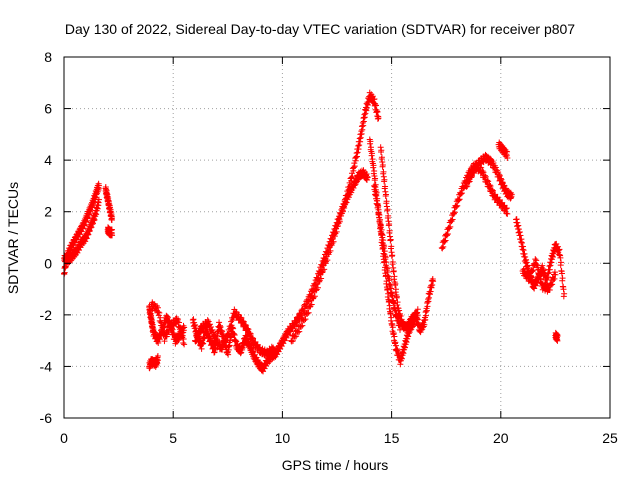 This screenshot has width=640, height=485. Describe the element at coordinates (46, 315) in the screenshot. I see `y-tick-label: -2` at that location.